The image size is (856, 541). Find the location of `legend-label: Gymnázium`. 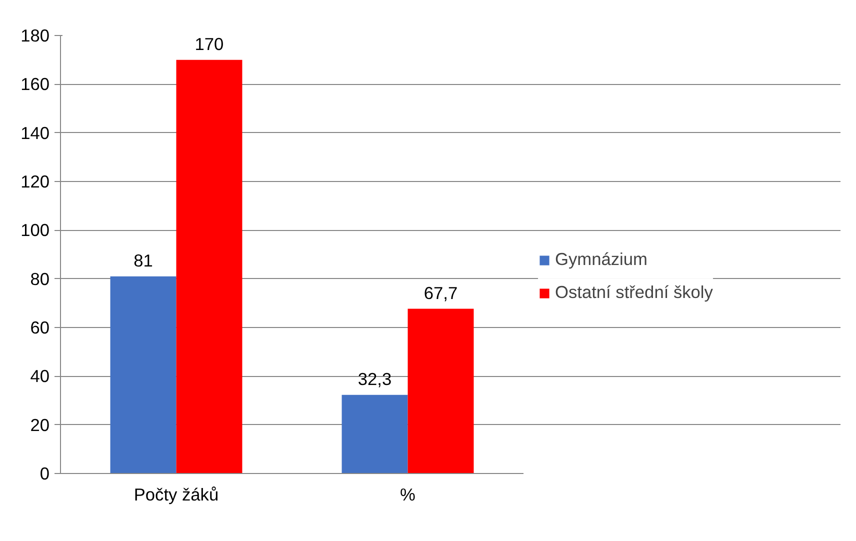

legend-label: Gymnázium is located at coordinates (601, 259).